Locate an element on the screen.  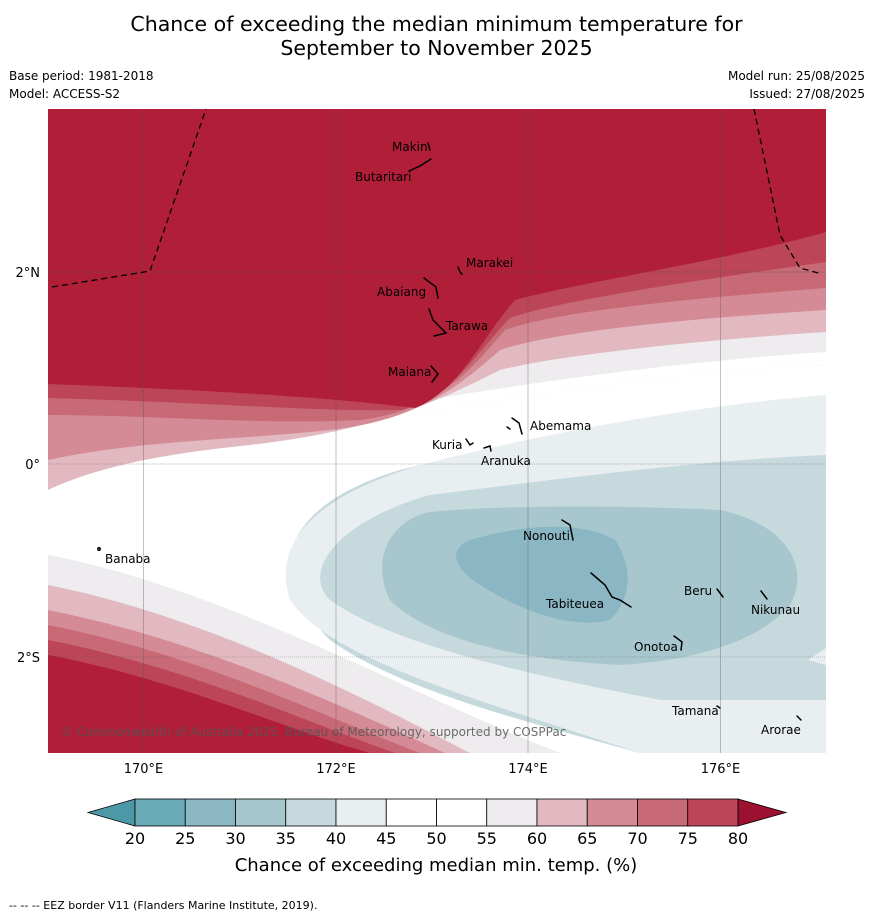
base-period: Base period: 1981-2018 is located at coordinates (81, 76).